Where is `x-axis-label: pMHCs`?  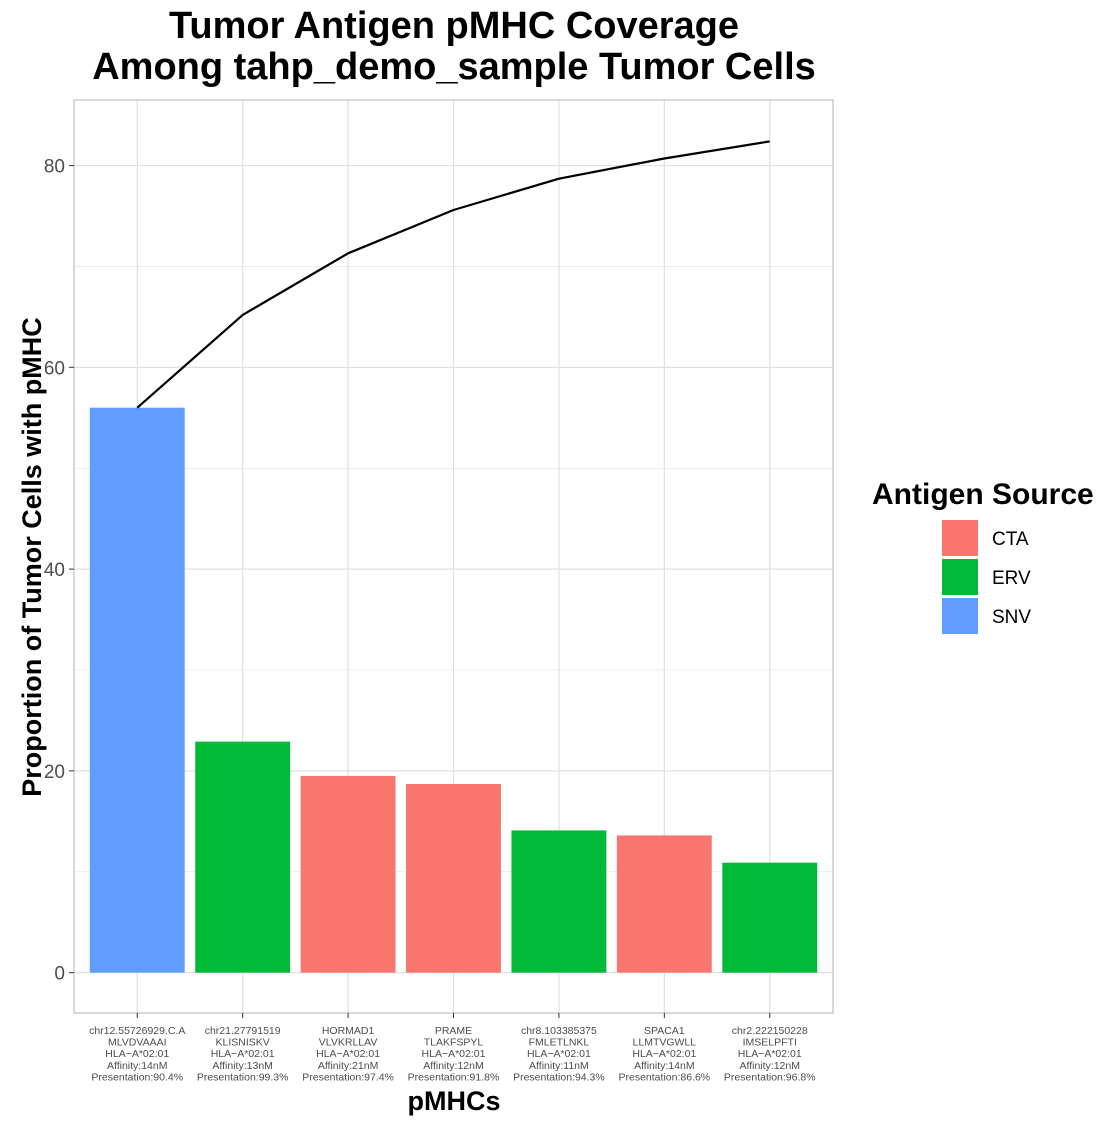
x-axis-label: pMHCs is located at coordinates (454, 1101).